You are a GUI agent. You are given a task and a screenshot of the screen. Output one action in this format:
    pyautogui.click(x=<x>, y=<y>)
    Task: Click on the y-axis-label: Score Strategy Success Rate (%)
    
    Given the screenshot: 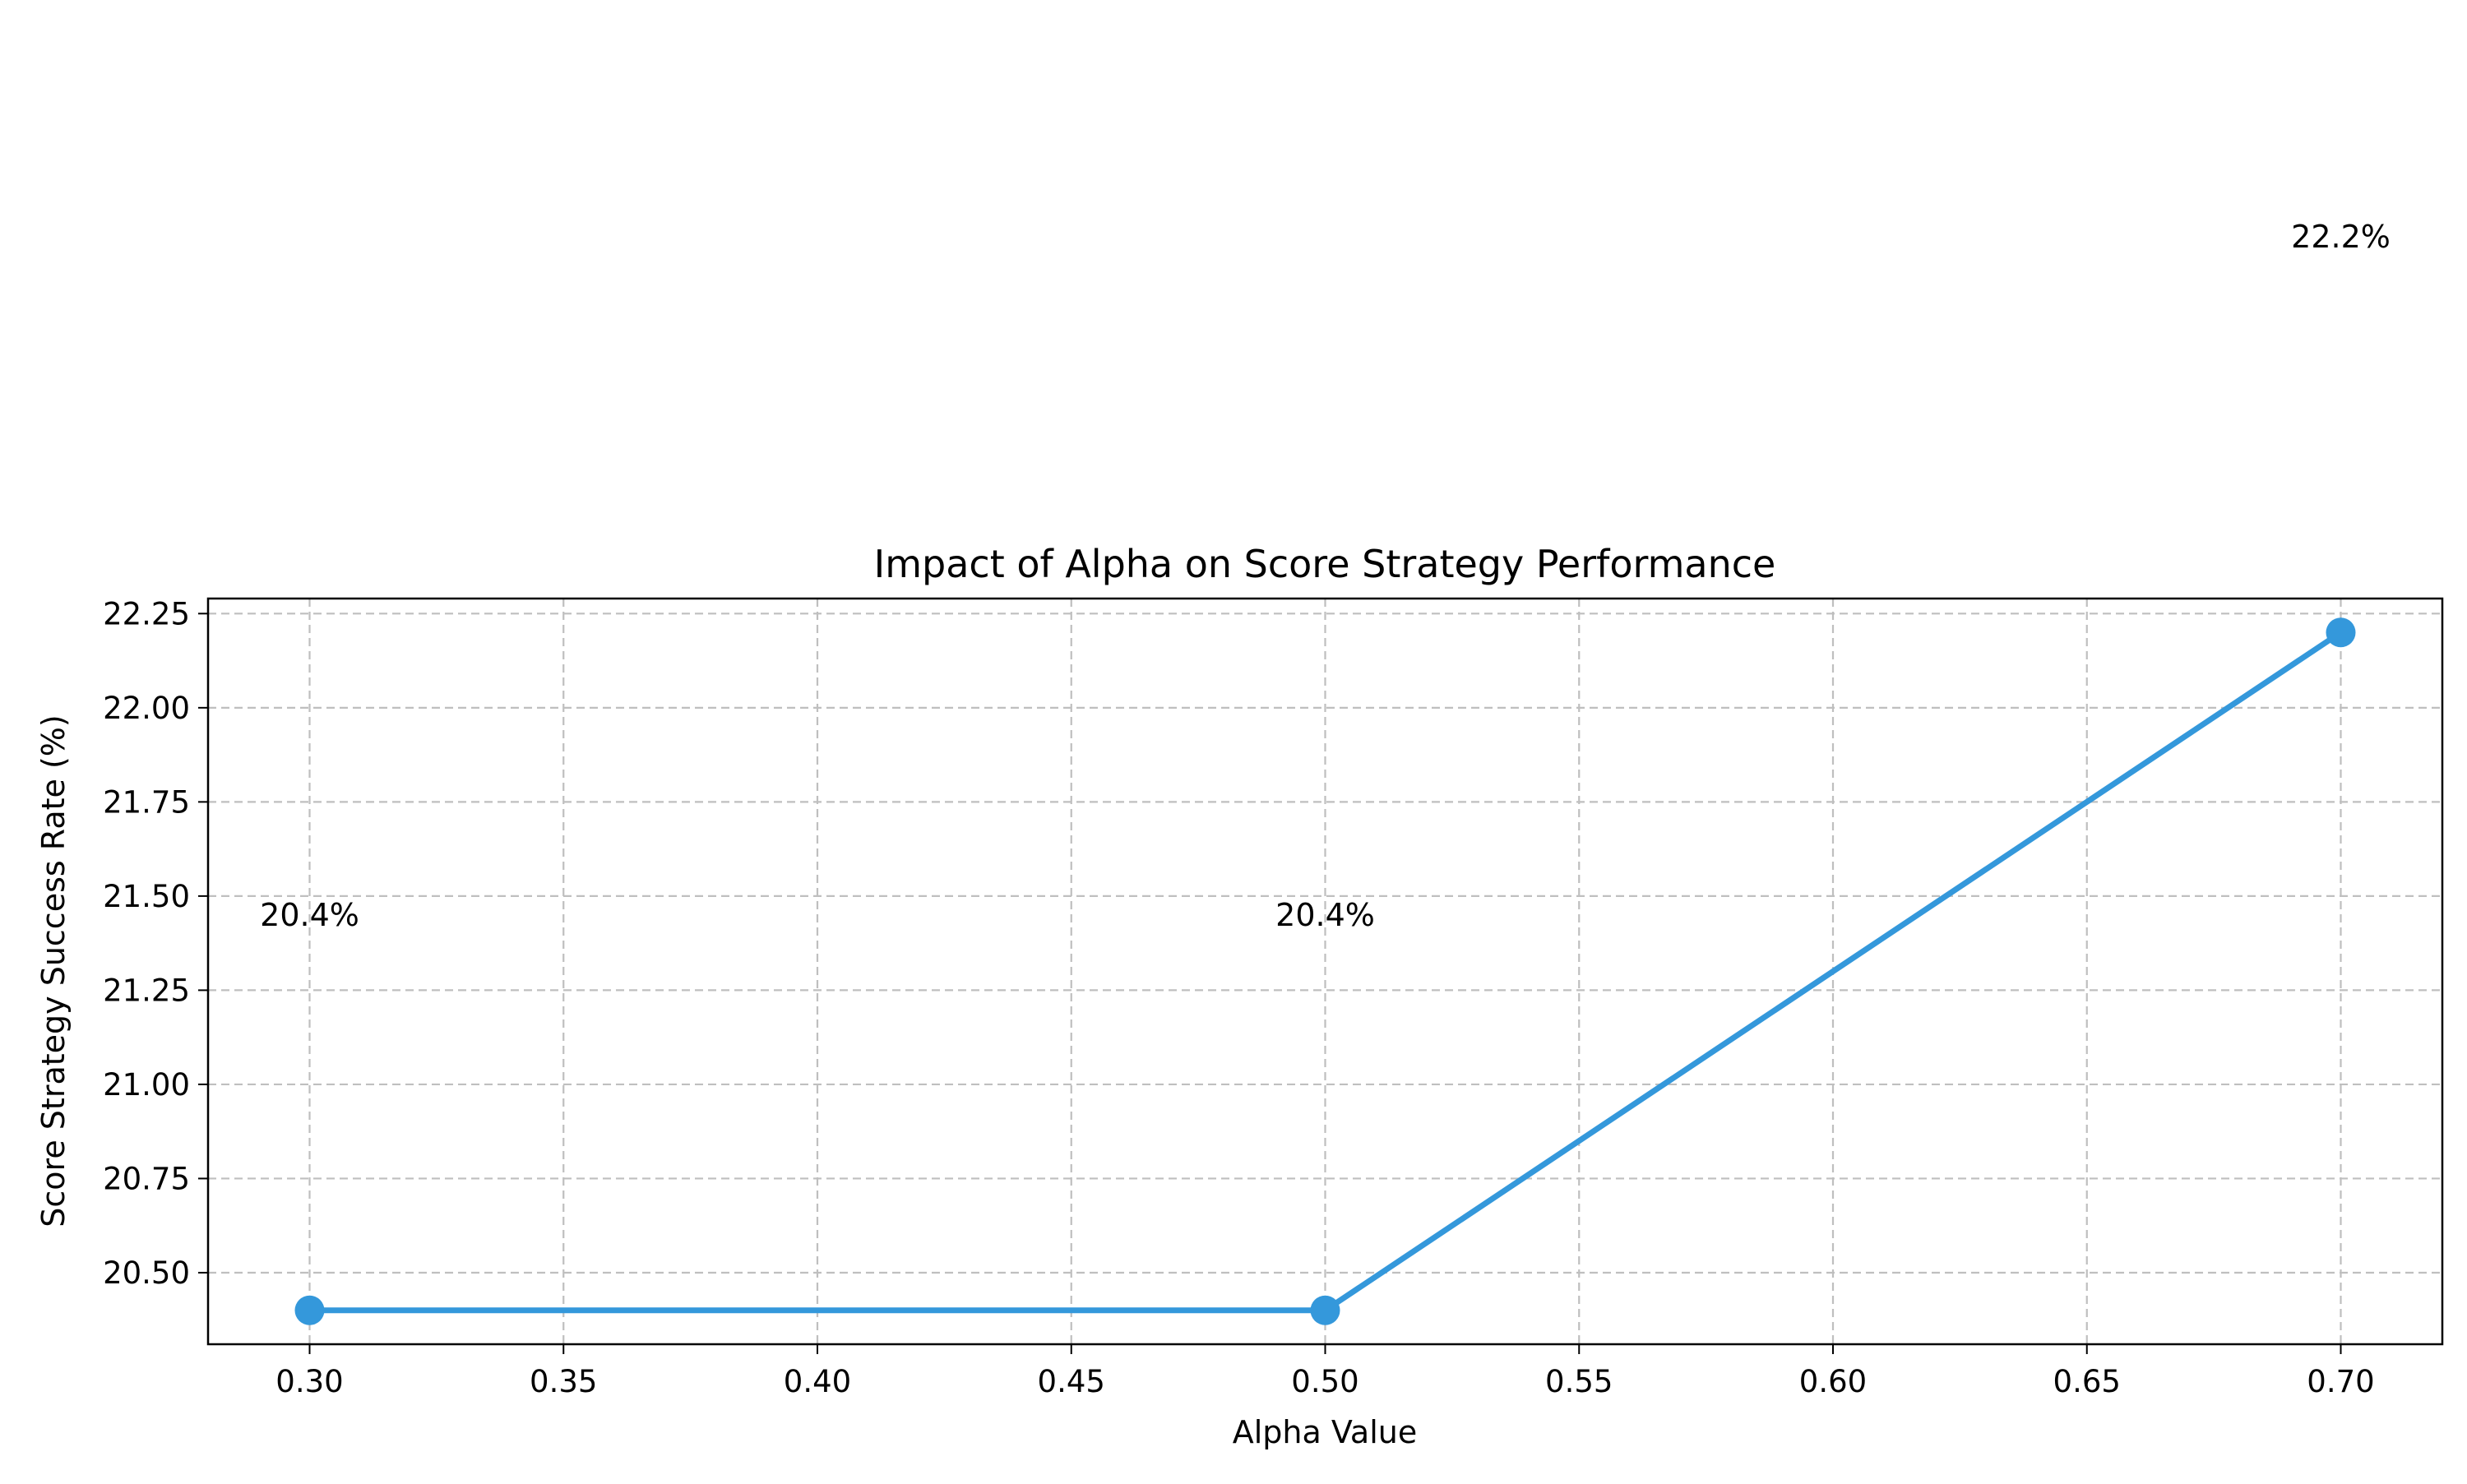 What is the action you would take?
    pyautogui.click(x=54, y=971)
    